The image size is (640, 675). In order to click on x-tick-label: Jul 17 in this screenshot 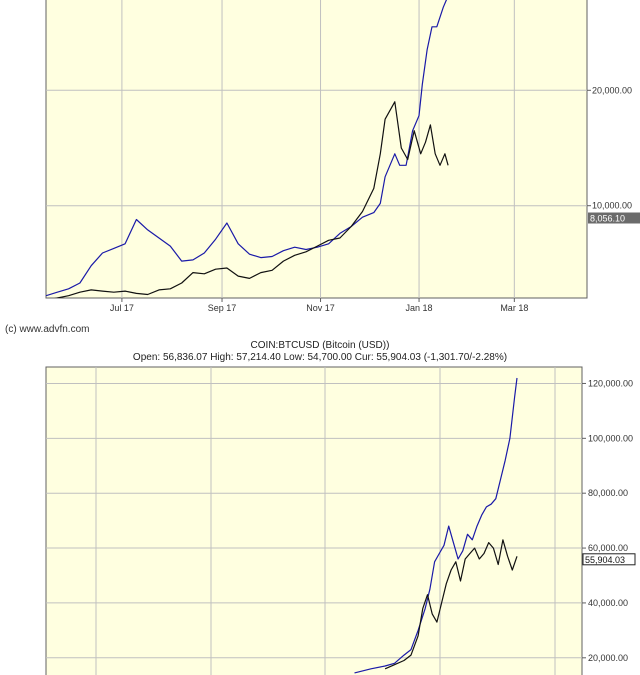, I will do `click(122, 308)`.